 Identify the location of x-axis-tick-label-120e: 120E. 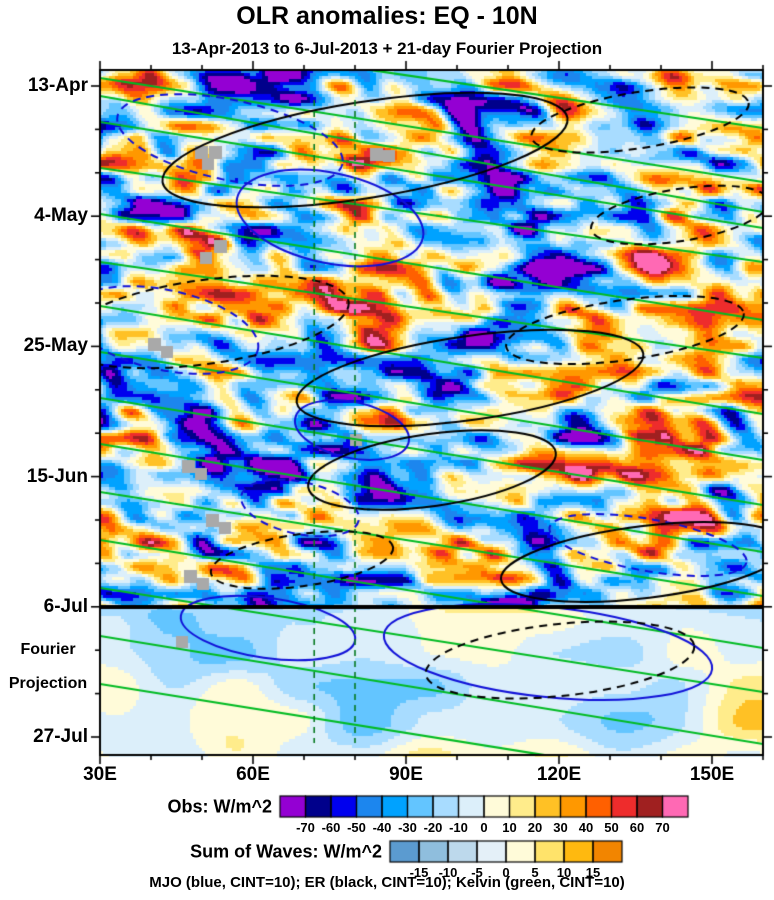
(559, 774).